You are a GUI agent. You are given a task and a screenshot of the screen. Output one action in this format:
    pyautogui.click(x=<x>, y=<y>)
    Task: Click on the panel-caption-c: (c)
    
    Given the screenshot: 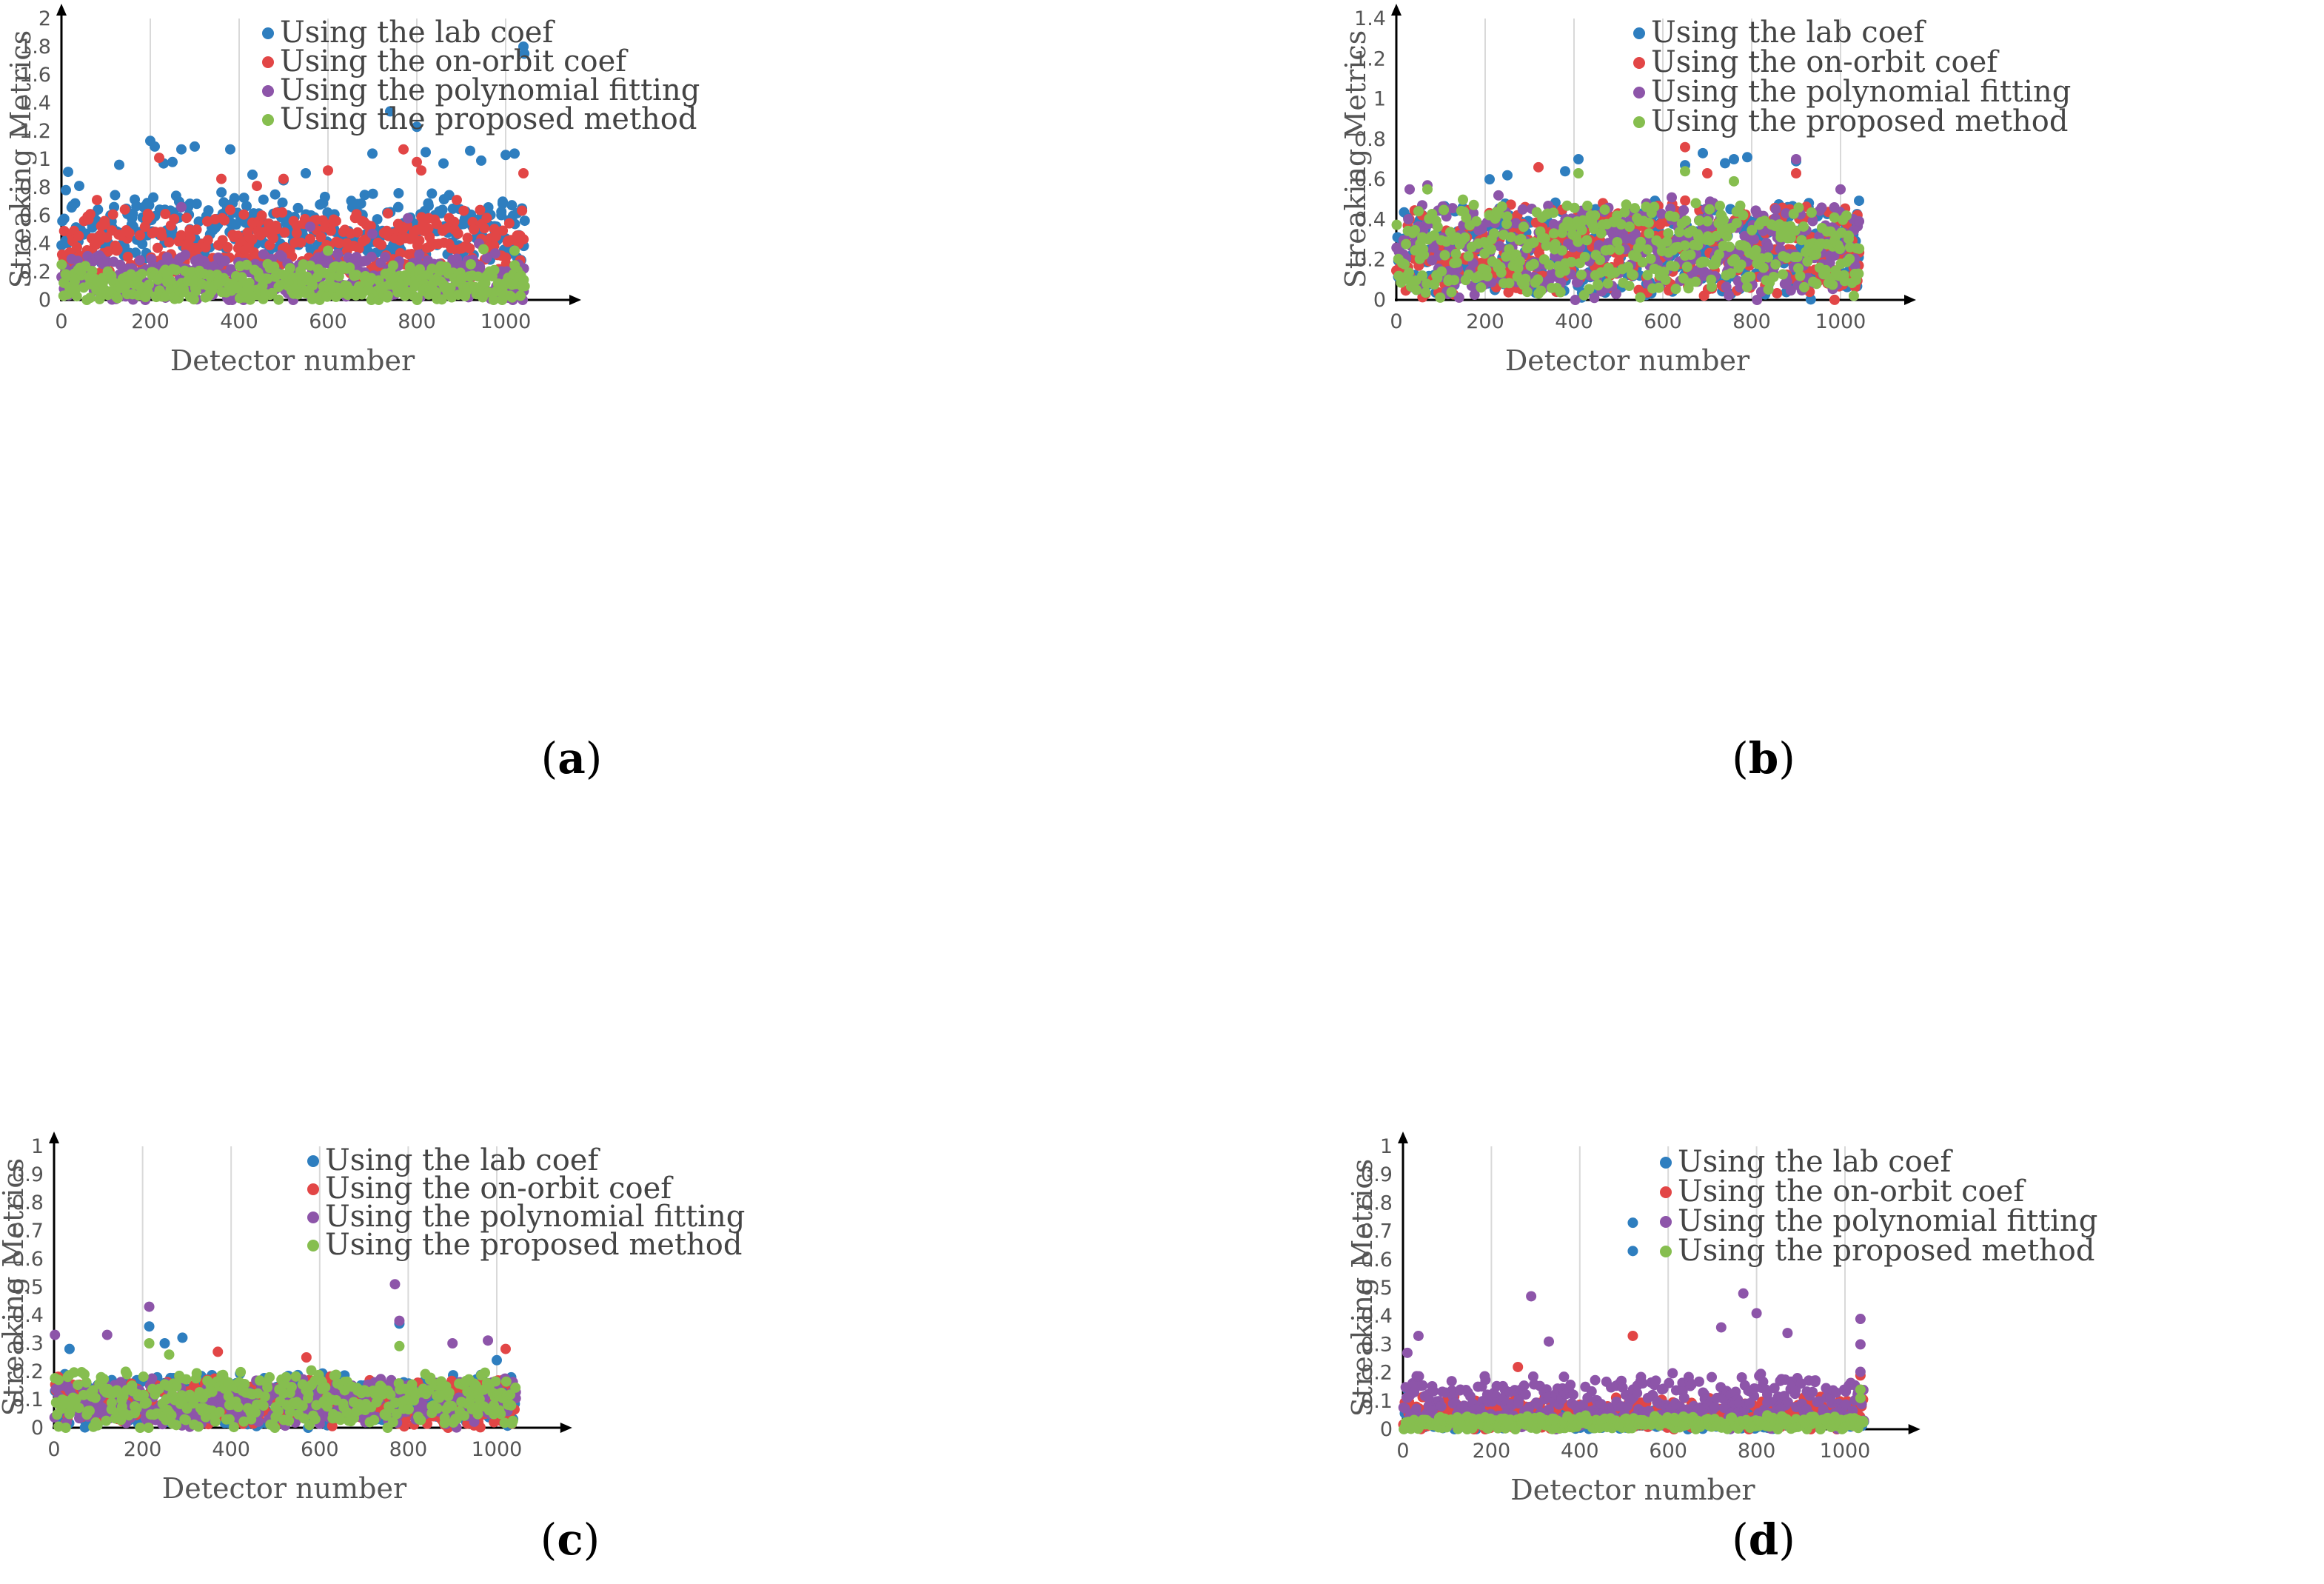 What is the action you would take?
    pyautogui.click(x=570, y=1539)
    